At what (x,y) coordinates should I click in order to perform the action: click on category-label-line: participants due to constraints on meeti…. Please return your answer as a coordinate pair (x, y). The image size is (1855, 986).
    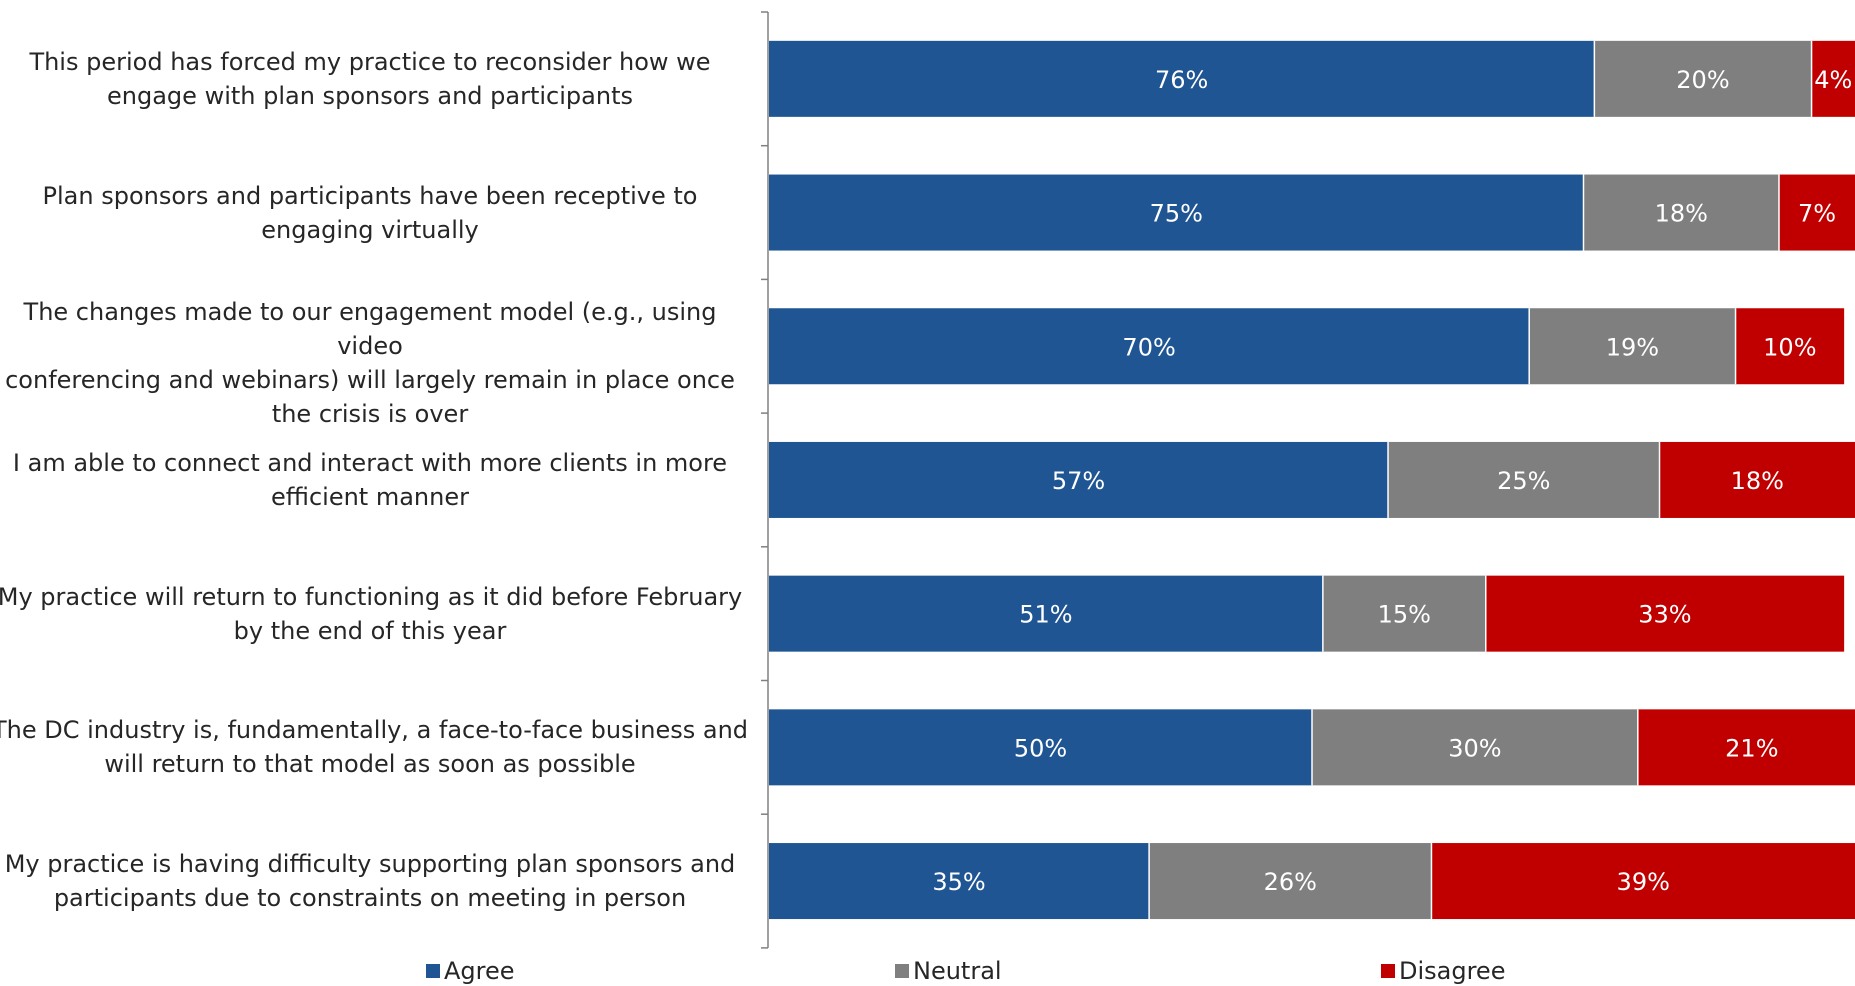
    Looking at the image, I should click on (370, 898).